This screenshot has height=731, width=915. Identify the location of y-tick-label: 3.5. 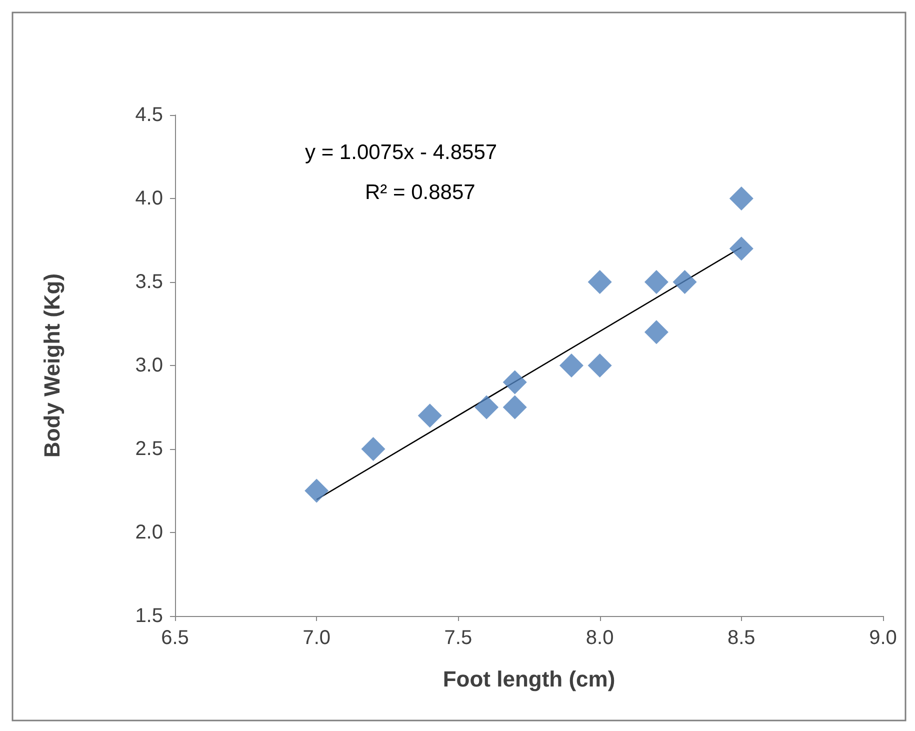
(149, 282).